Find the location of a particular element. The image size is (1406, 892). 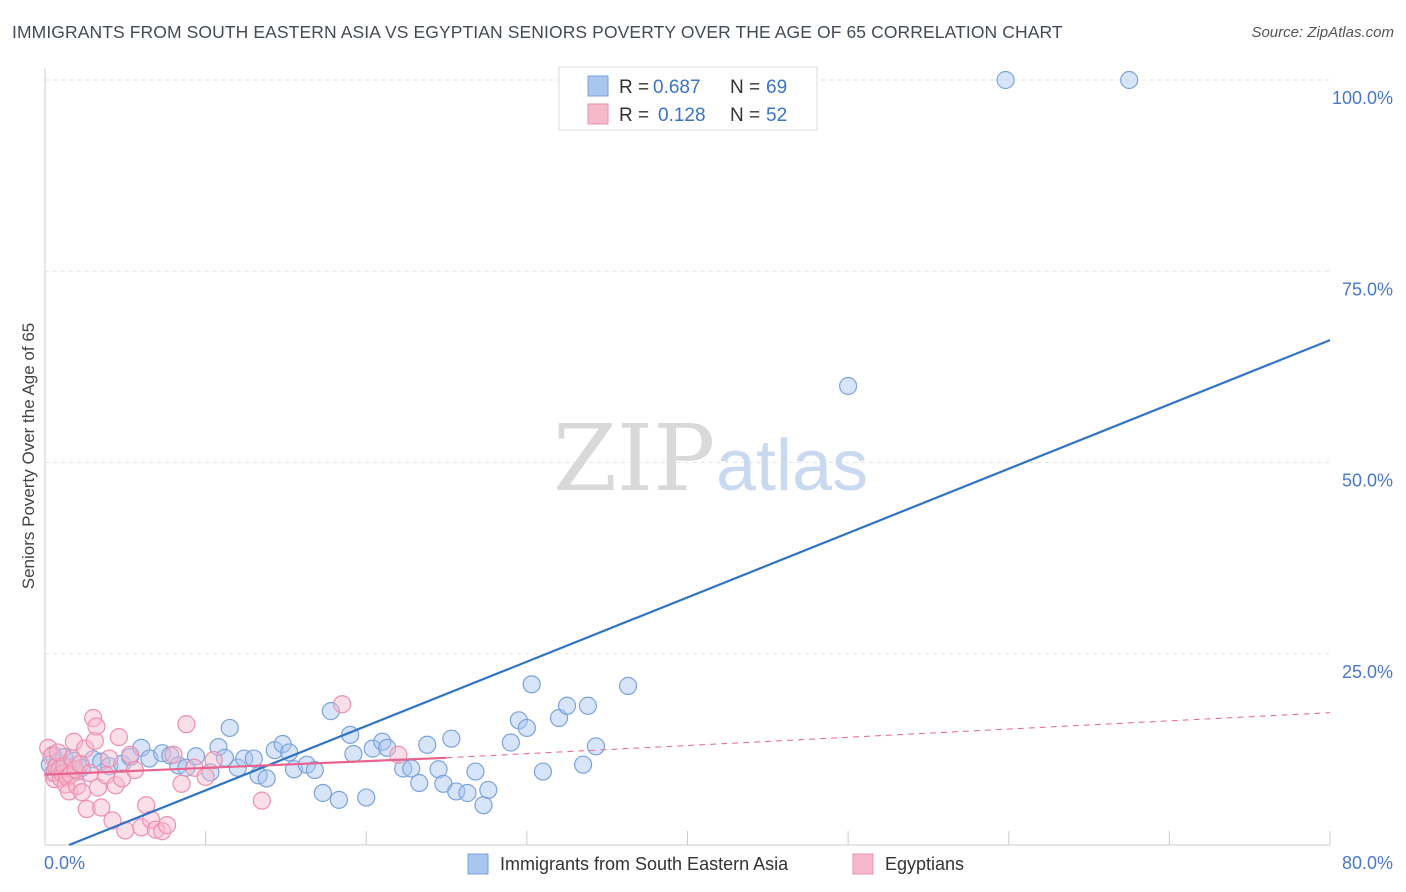

legend-r-value: 0.687 is located at coordinates (677, 87).